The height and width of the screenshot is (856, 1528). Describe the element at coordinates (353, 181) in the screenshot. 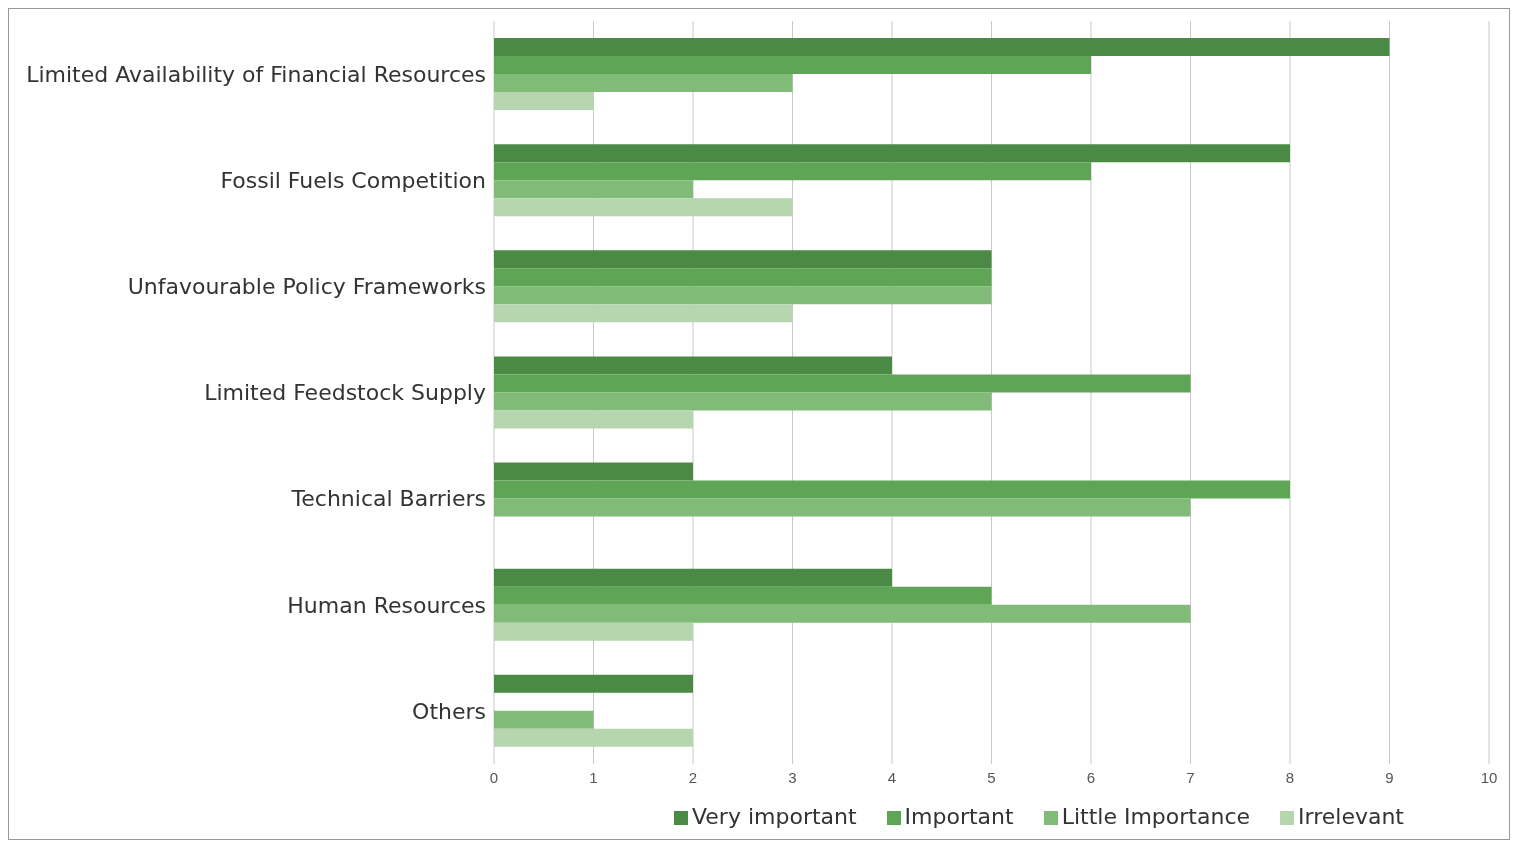

I see `y-tick-label: Fossil Fuels Competition` at that location.